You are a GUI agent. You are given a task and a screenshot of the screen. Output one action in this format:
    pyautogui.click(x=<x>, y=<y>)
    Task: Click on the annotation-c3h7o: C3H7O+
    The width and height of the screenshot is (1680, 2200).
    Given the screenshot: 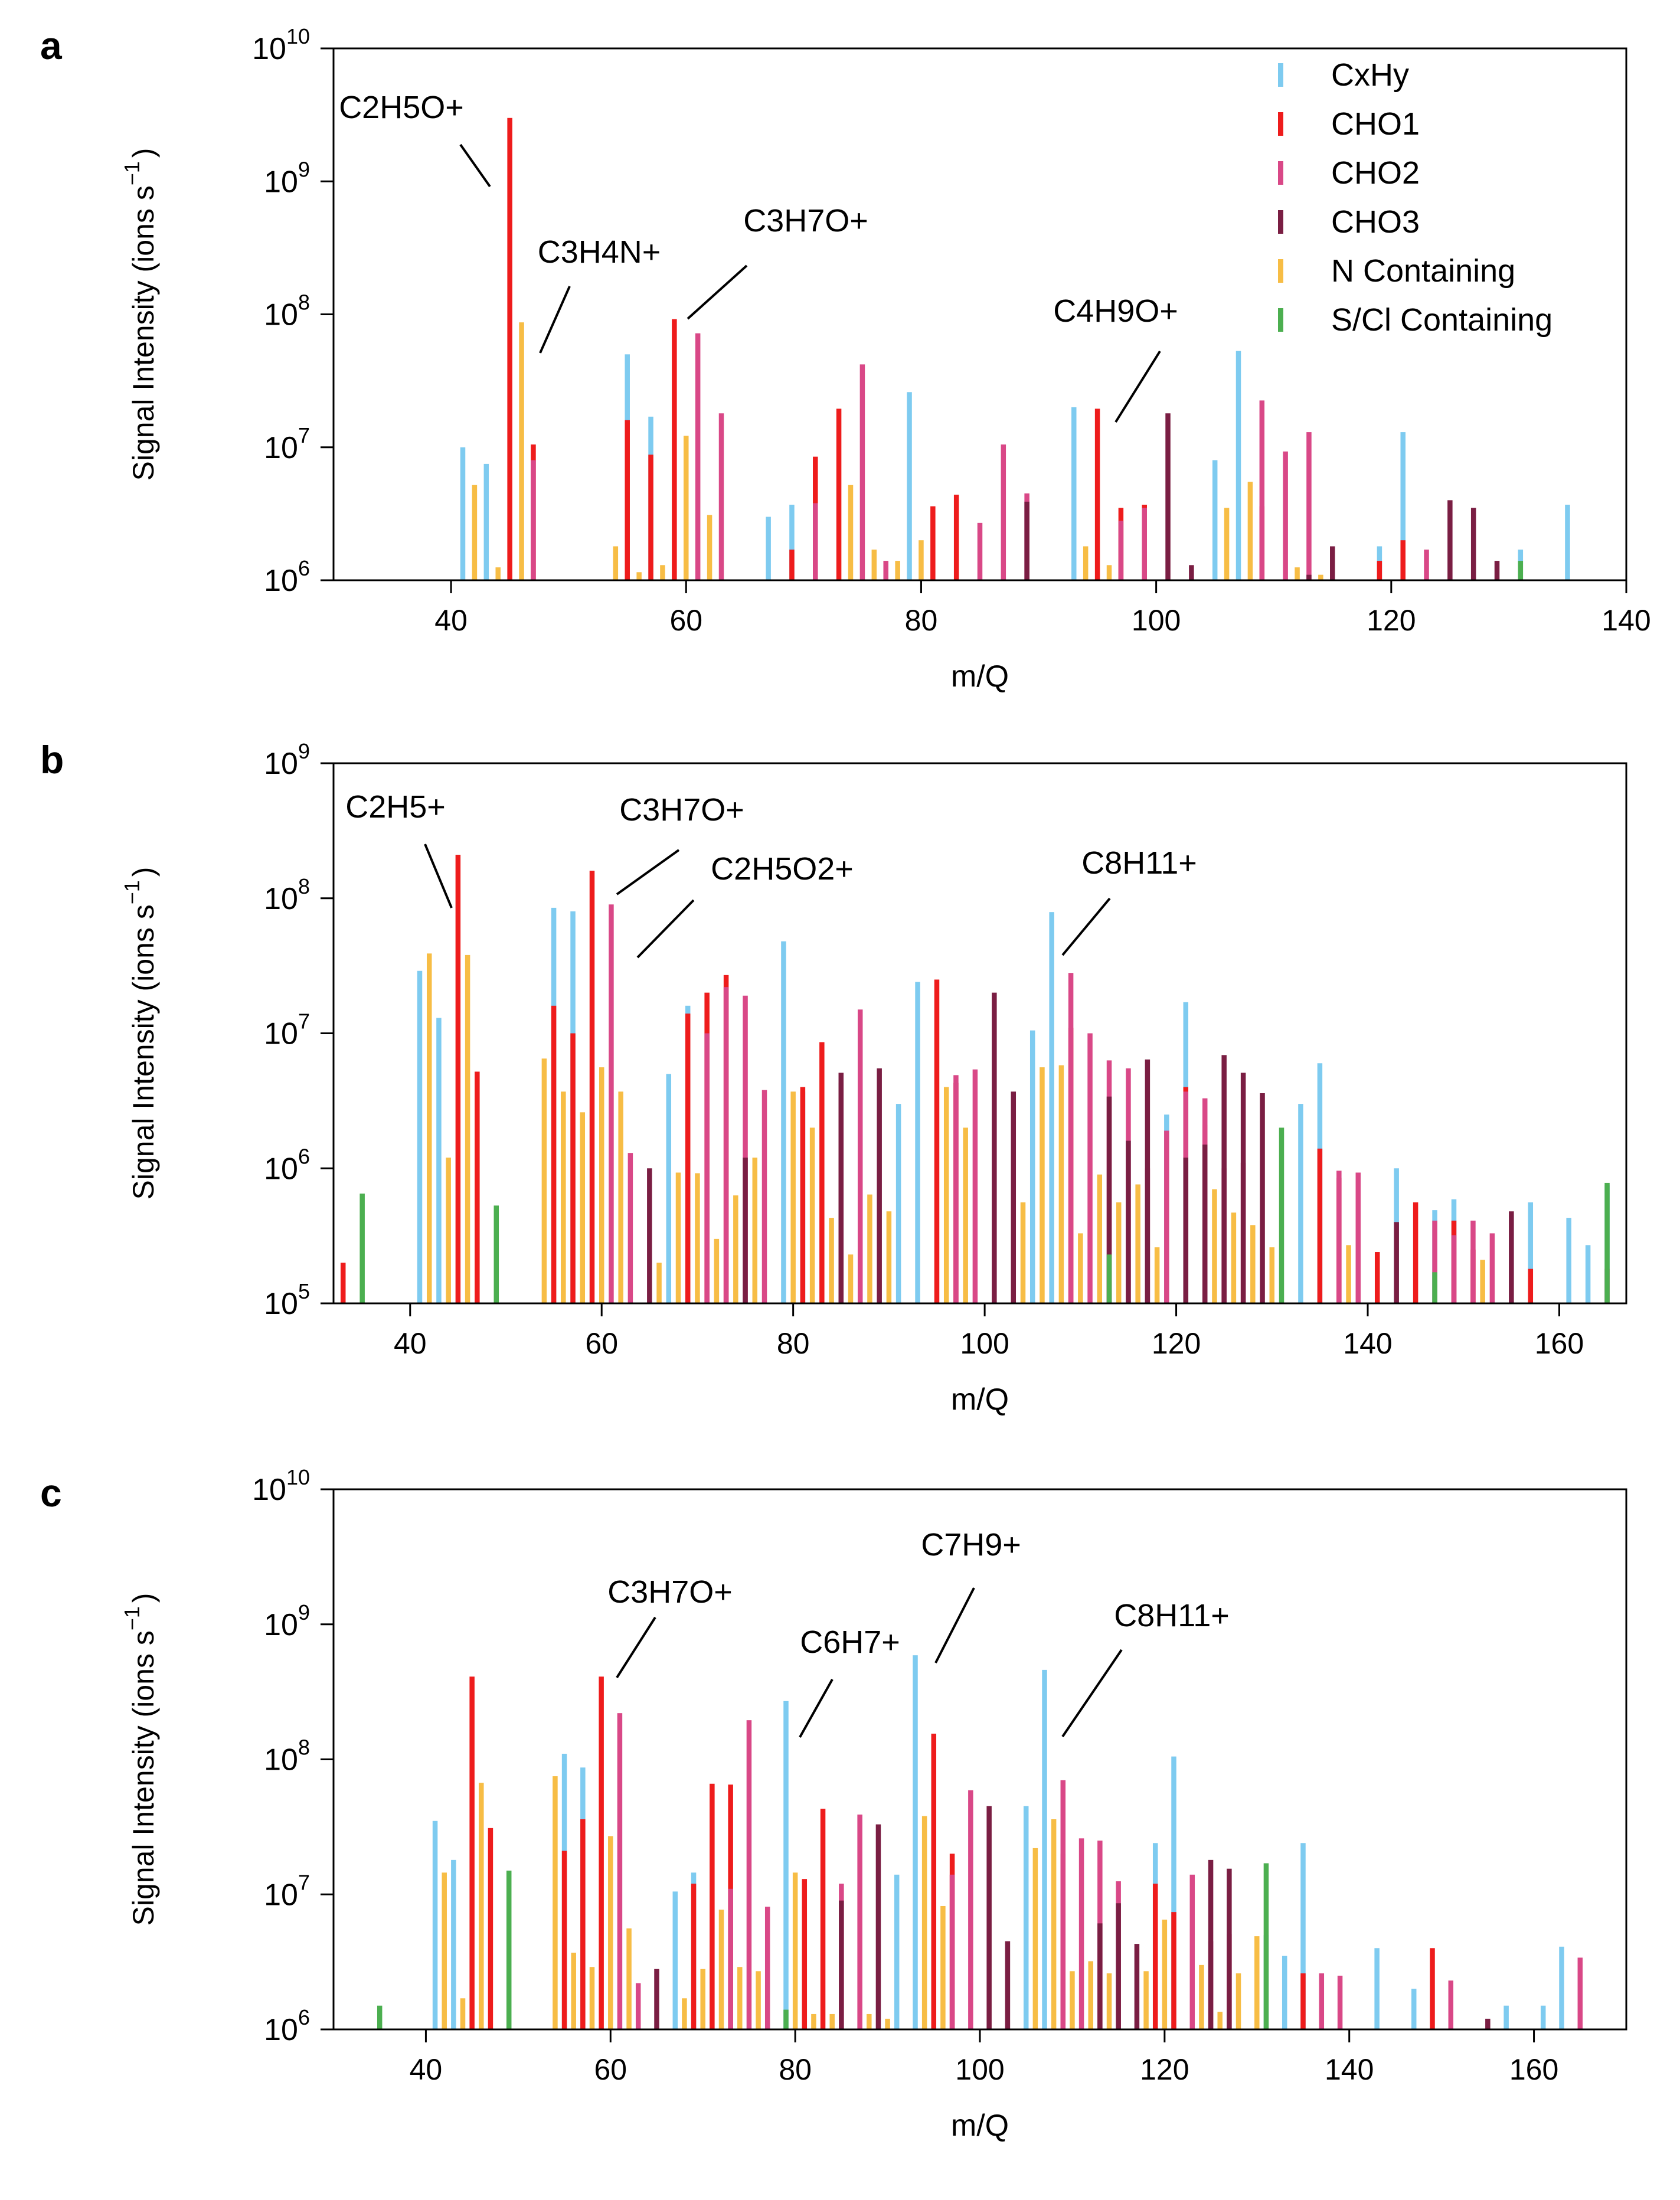 What is the action you would take?
    pyautogui.click(x=670, y=1592)
    